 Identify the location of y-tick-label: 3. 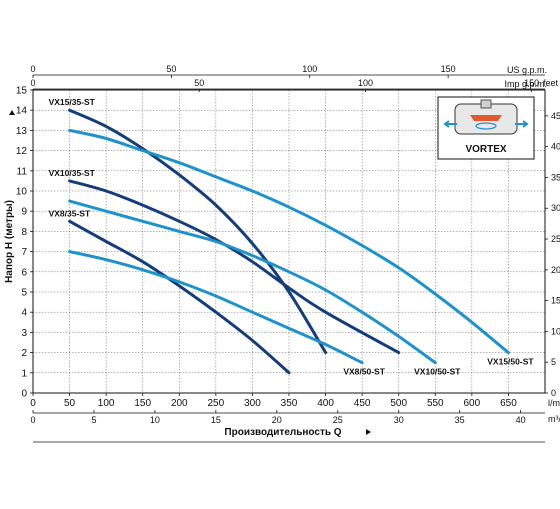
(24, 333).